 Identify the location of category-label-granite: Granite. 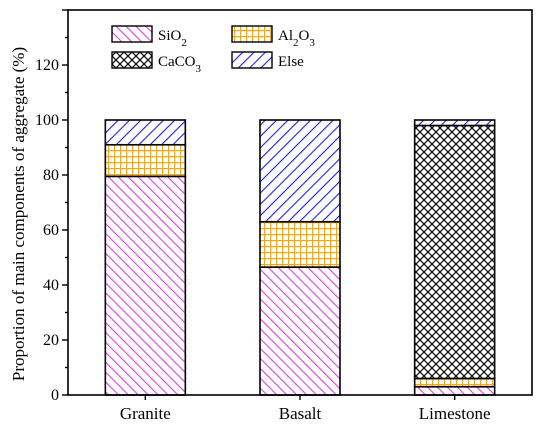
(145, 413).